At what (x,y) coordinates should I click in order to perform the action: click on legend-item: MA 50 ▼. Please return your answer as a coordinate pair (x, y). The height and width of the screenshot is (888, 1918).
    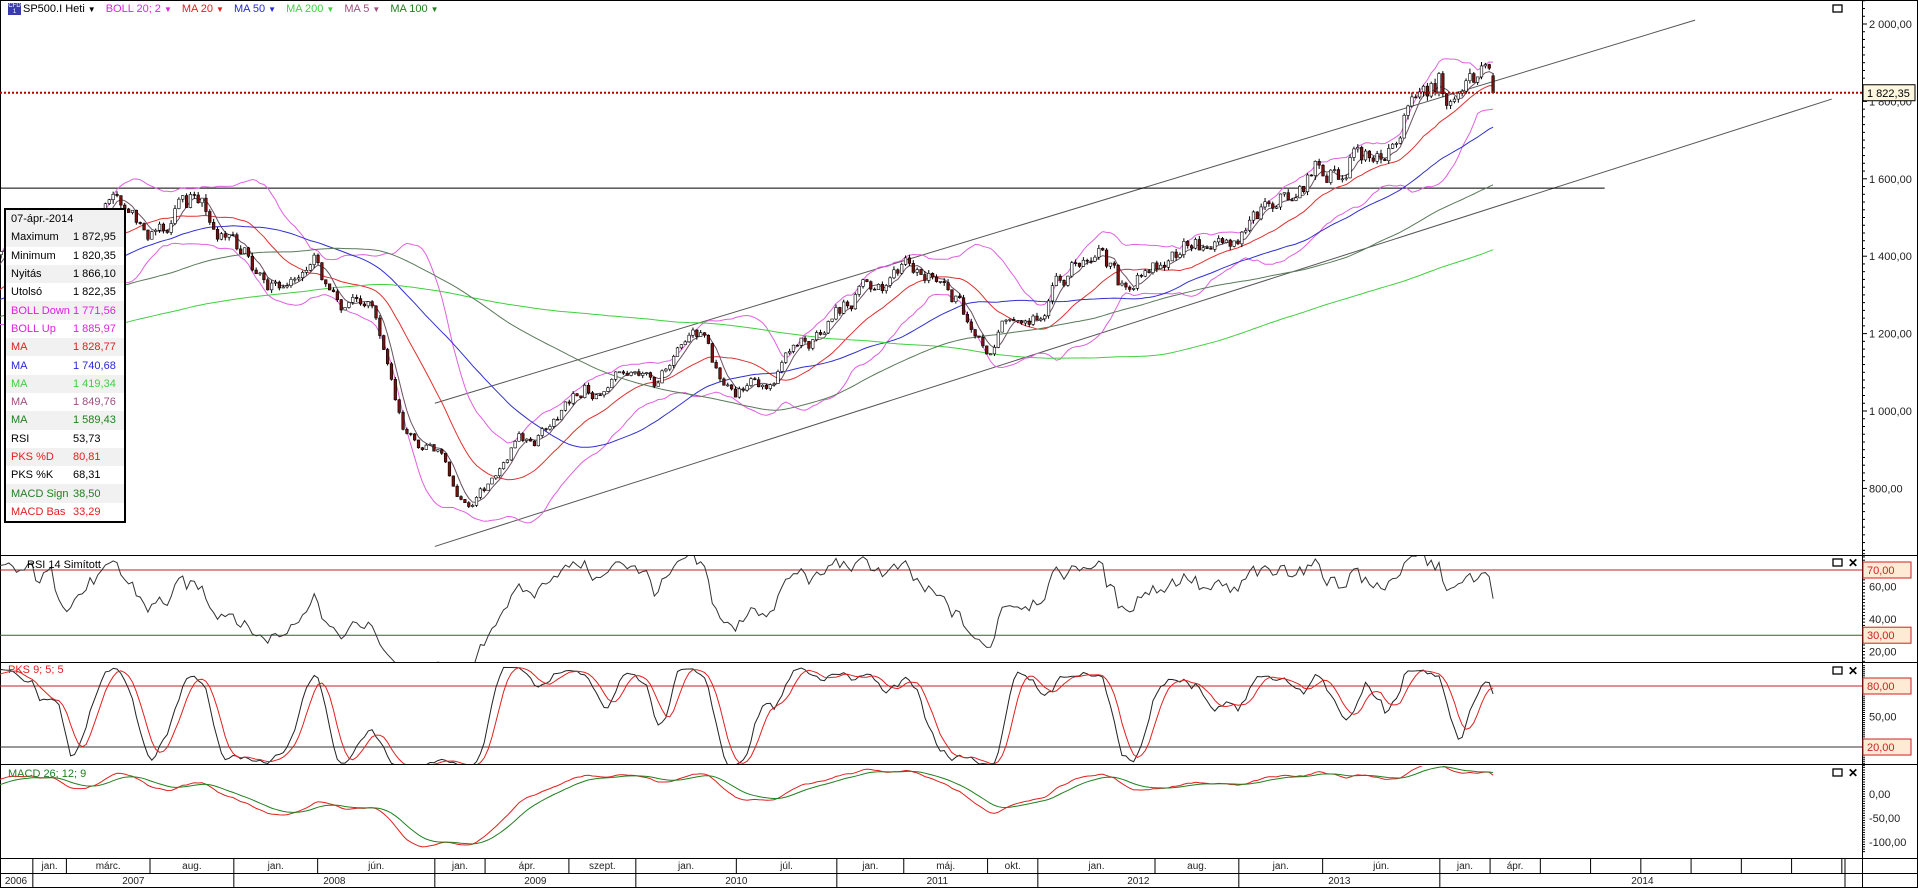
    Looking at the image, I should click on (255, 9).